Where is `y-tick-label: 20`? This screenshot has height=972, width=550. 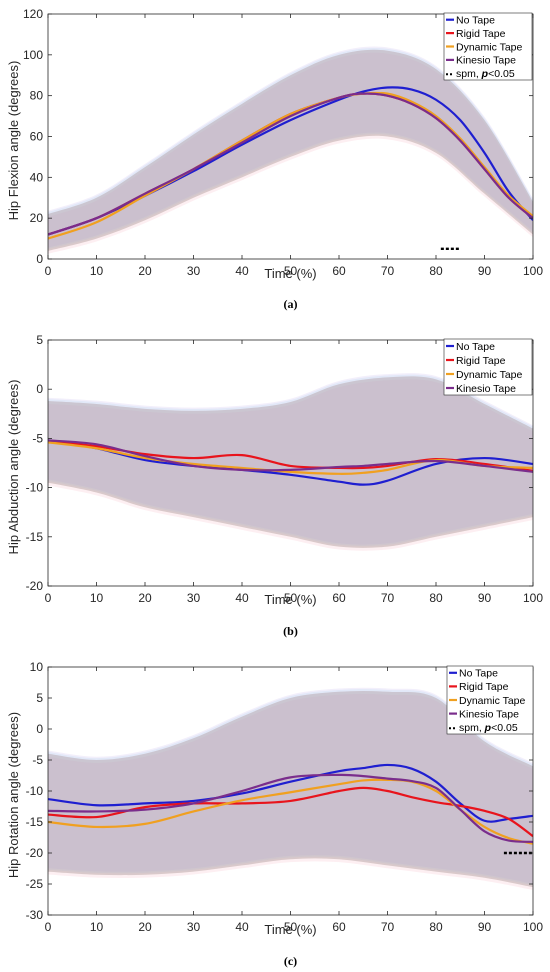 y-tick-label: 20 is located at coordinates (37, 218).